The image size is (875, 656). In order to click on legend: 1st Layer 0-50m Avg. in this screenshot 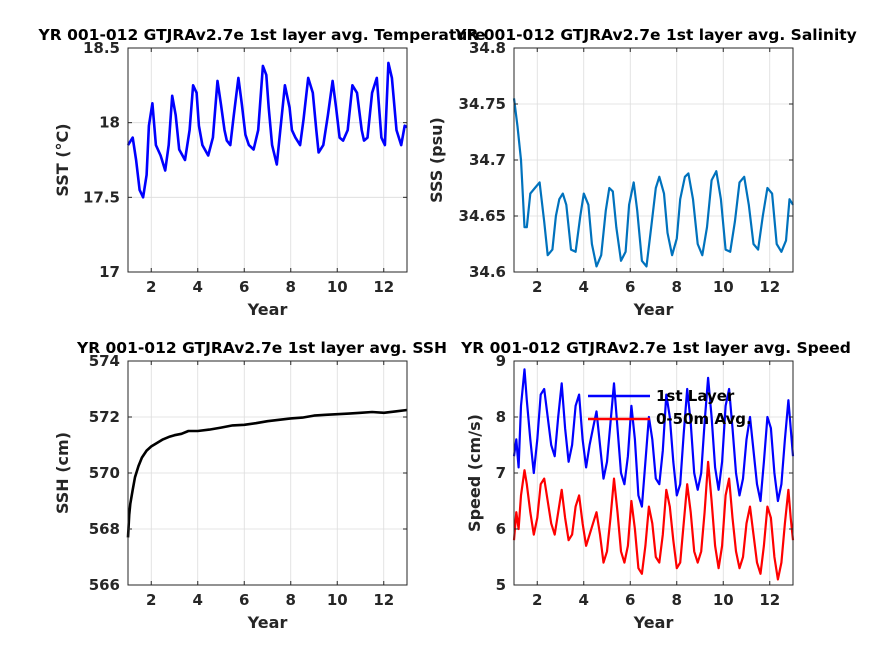, I will do `click(670, 407)`.